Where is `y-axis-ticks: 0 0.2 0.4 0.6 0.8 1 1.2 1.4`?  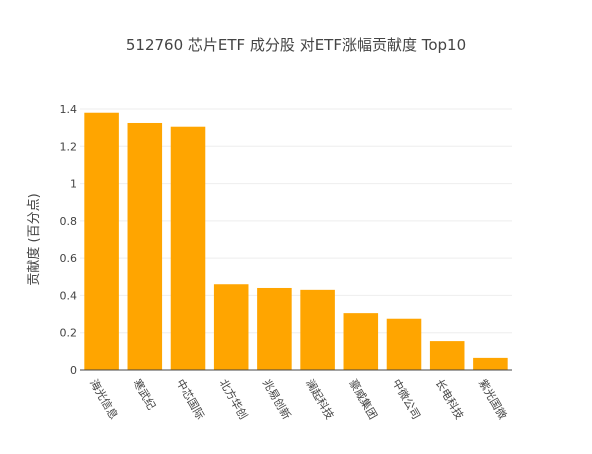 y-axis-ticks: 0 0.2 0.4 0.6 0.8 1 1.2 1.4 is located at coordinates (69, 240).